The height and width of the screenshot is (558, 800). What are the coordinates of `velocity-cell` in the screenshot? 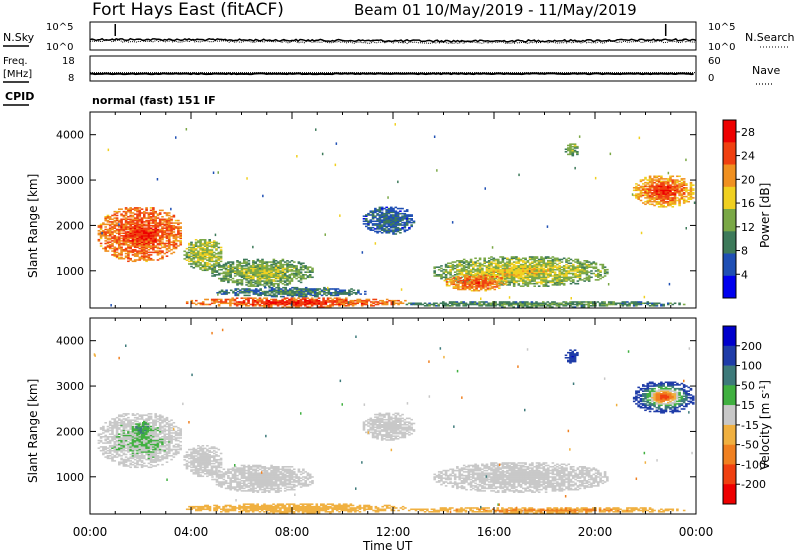 It's located at (108, 454).